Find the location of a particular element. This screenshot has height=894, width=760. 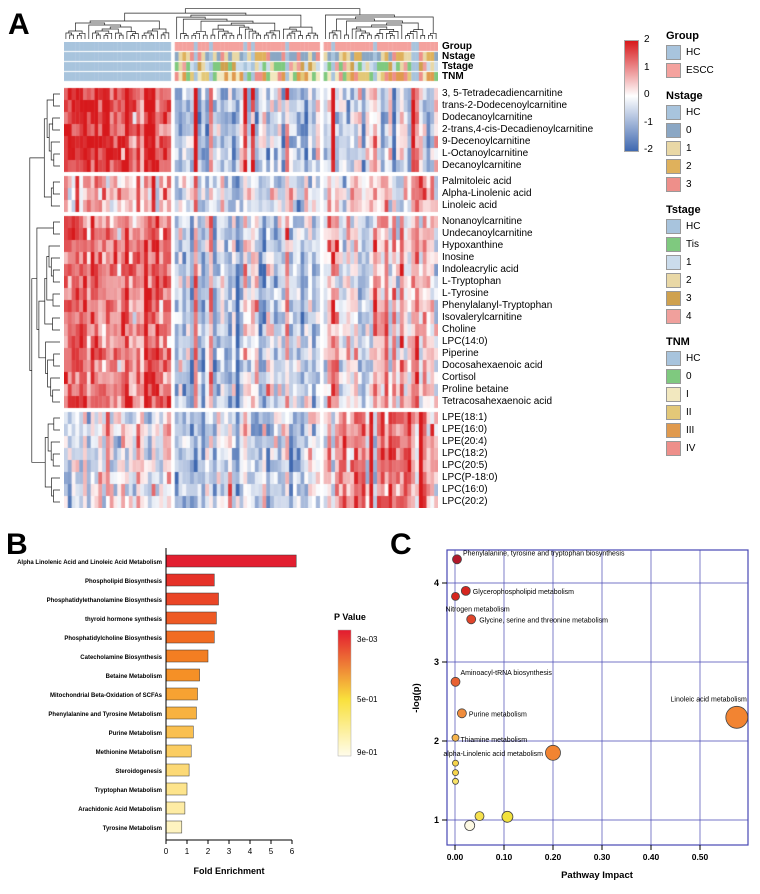

legend-item-label: 1 is located at coordinates (689, 262).